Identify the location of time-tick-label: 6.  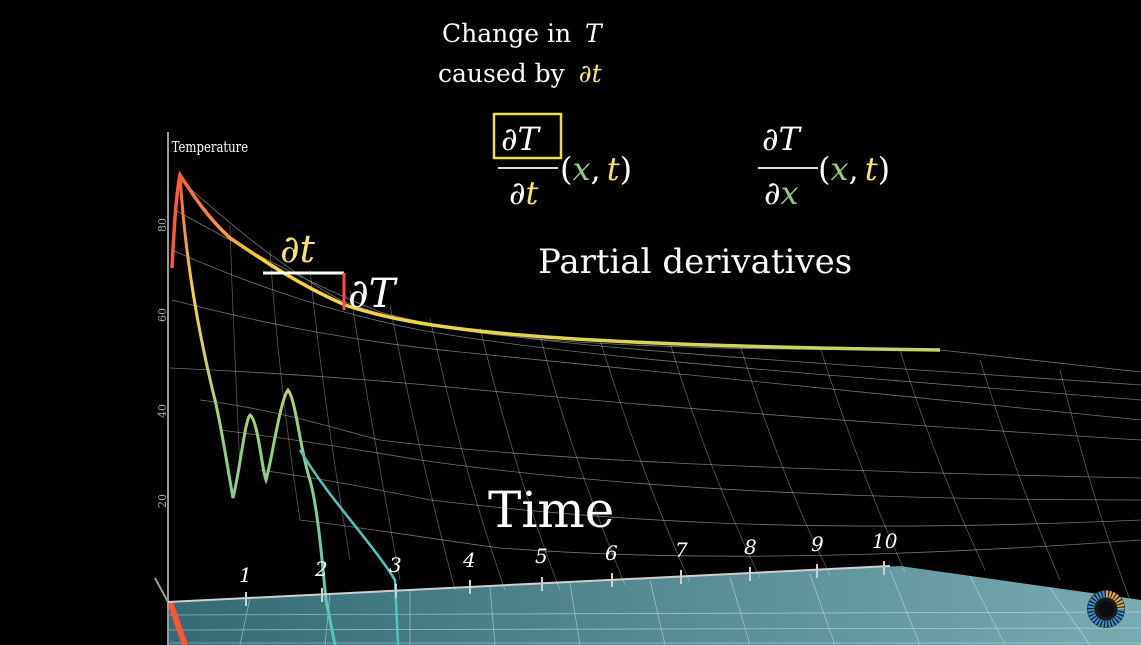
(611, 553).